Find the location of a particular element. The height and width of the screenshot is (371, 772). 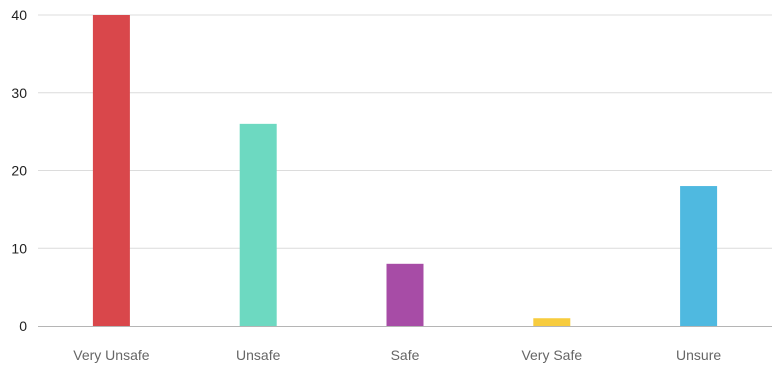

bar-unsafe is located at coordinates (258, 224).